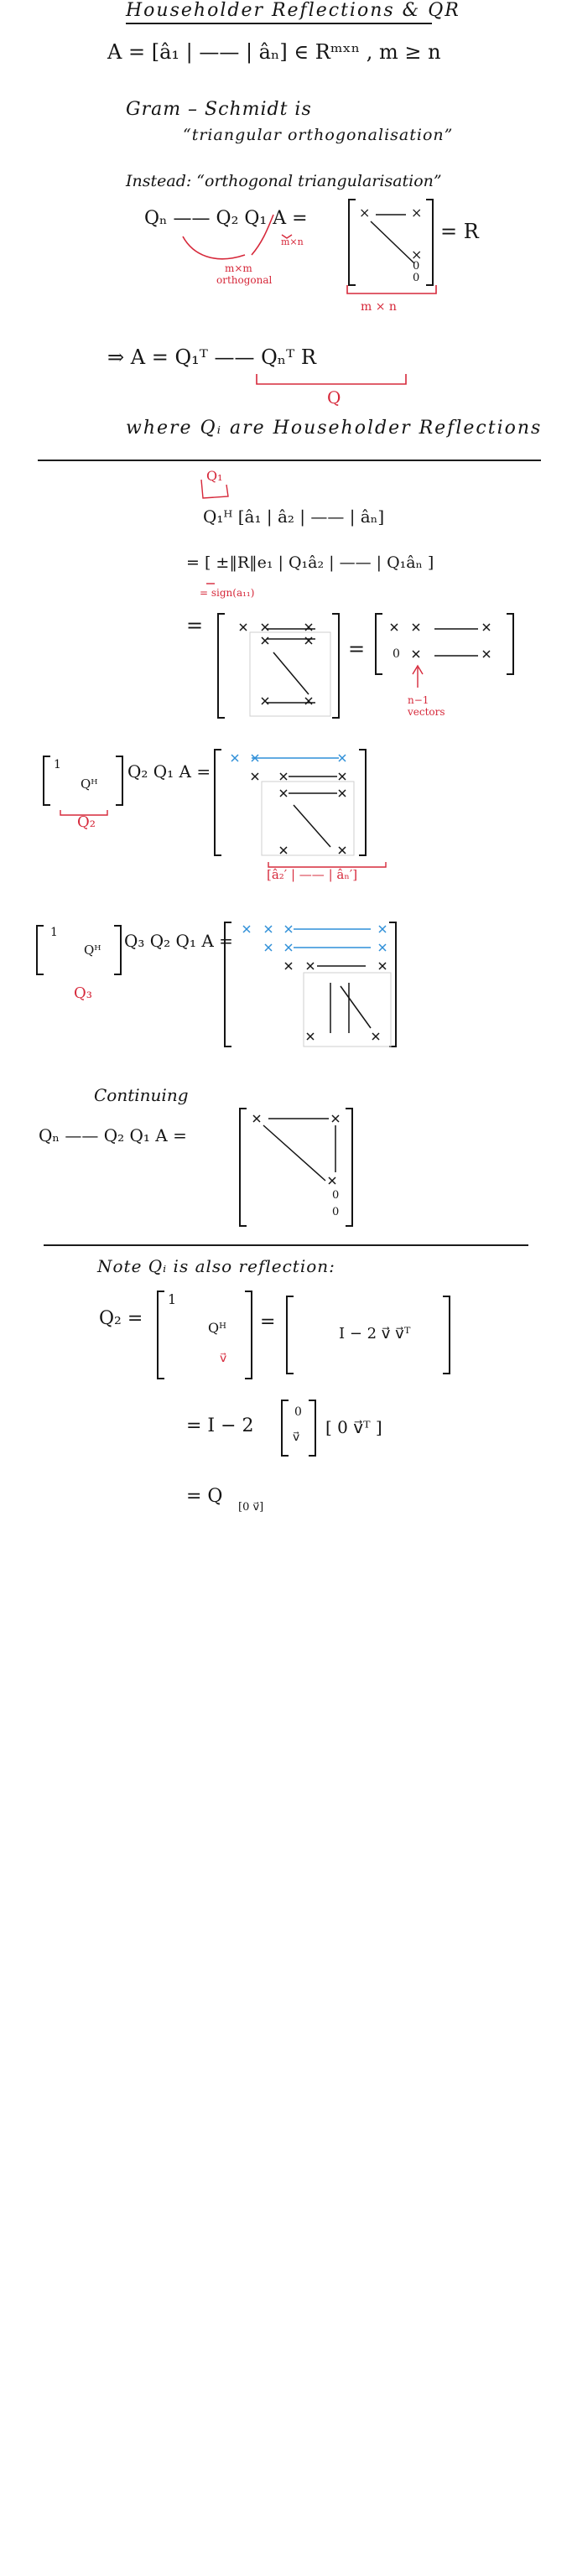  Describe the element at coordinates (219, 110) in the screenshot. I see `gram-schmidt-line: Gram – Schmidt is` at that location.